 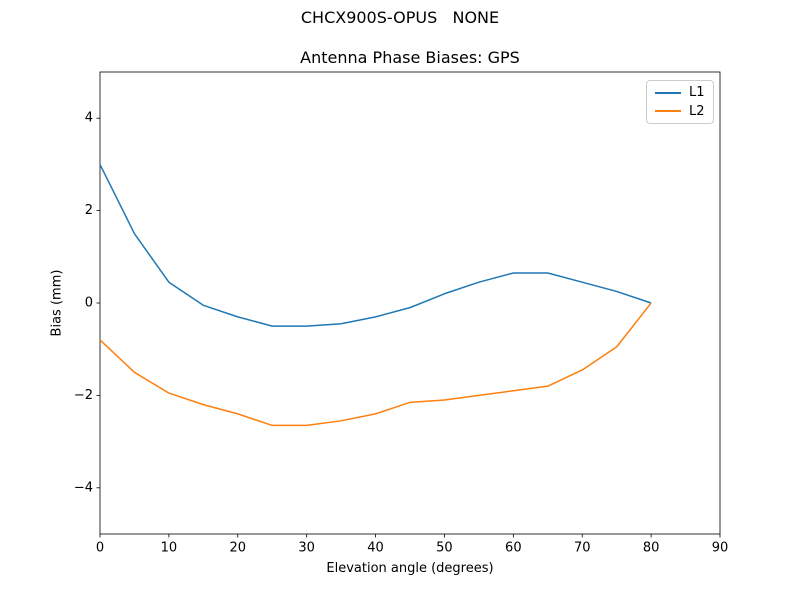 I want to click on y-tick-label: 2, so click(x=89, y=210).